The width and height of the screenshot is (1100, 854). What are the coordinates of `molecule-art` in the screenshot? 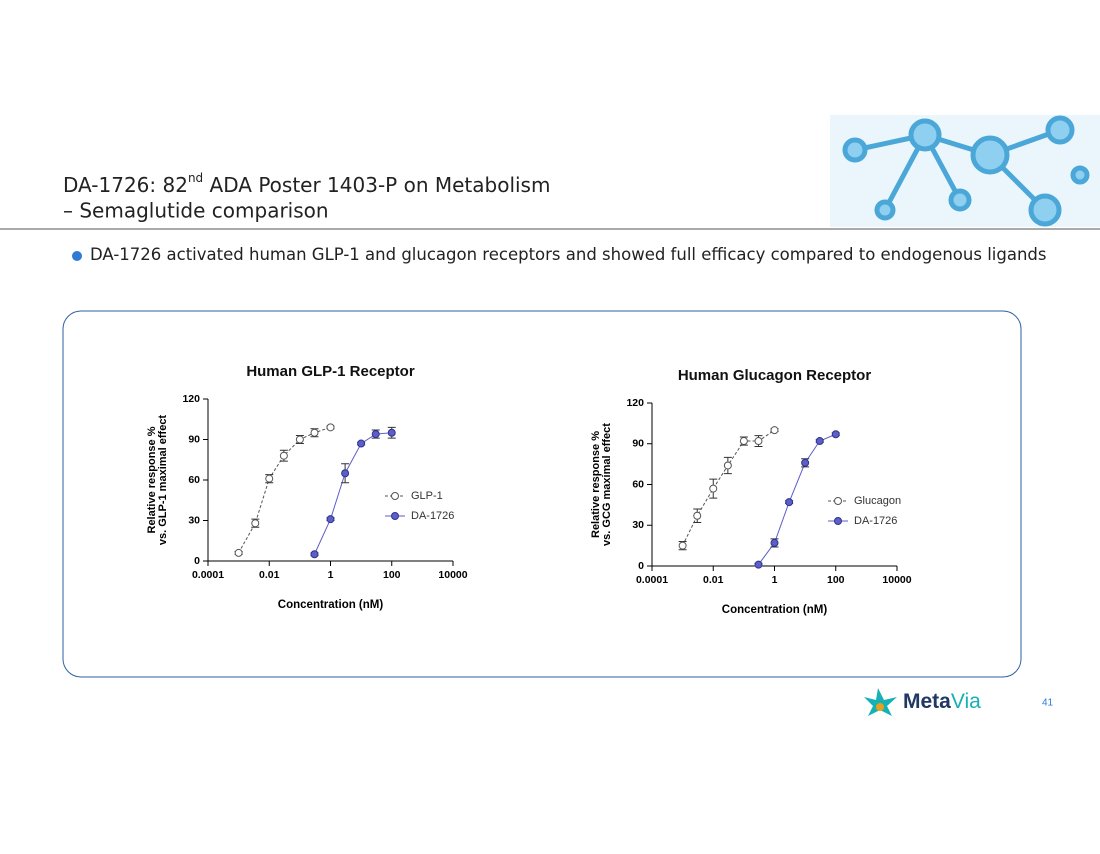 It's located at (965, 171).